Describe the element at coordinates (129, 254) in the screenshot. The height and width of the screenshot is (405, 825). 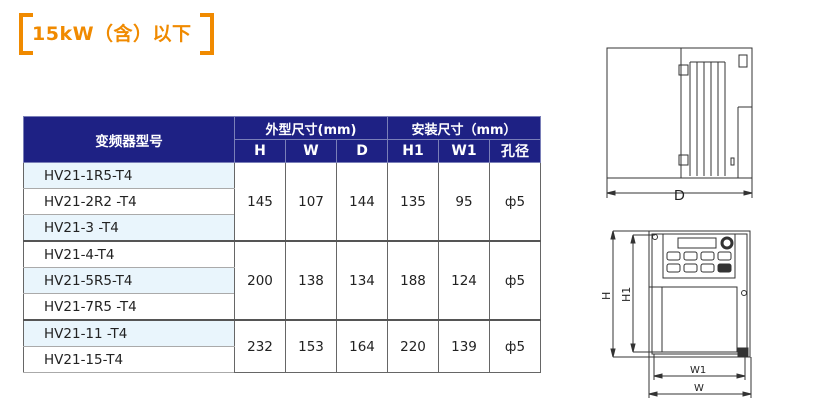
I see `model-cell: HV21-4-T4` at that location.